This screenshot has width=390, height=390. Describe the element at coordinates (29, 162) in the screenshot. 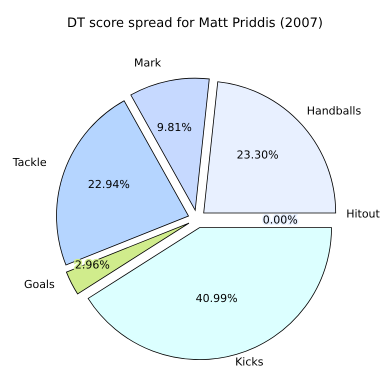

I see `slice-label: Tackle` at that location.